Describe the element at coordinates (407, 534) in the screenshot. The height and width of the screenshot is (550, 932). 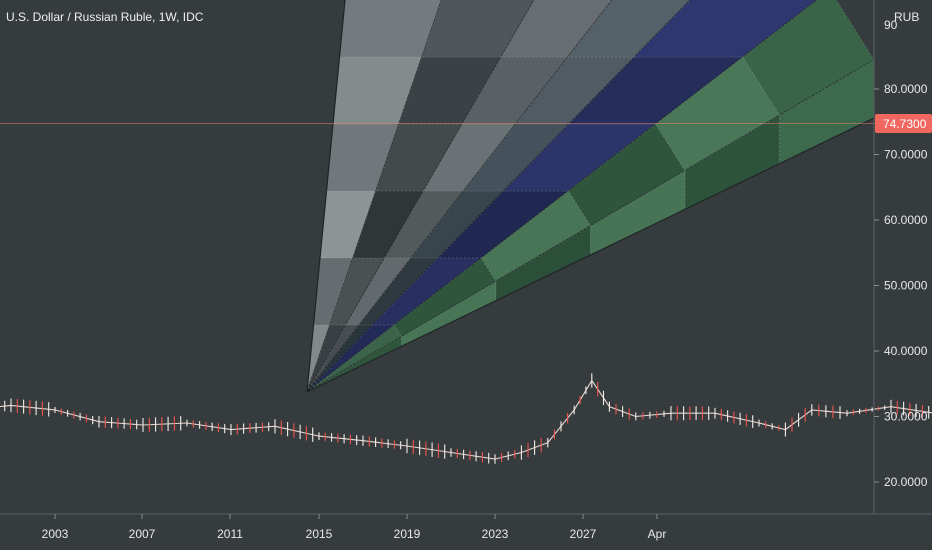
I see `x-tick-label: 2019` at that location.